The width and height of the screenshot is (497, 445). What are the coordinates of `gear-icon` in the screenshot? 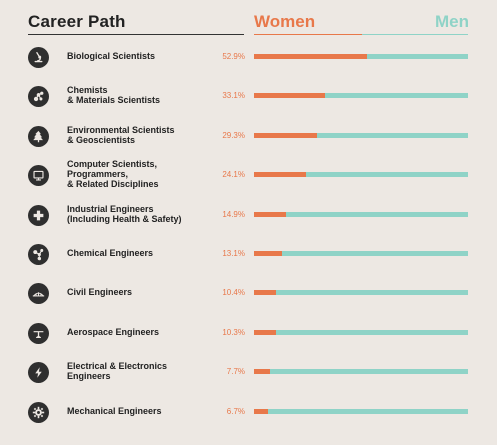 It's located at (38, 412).